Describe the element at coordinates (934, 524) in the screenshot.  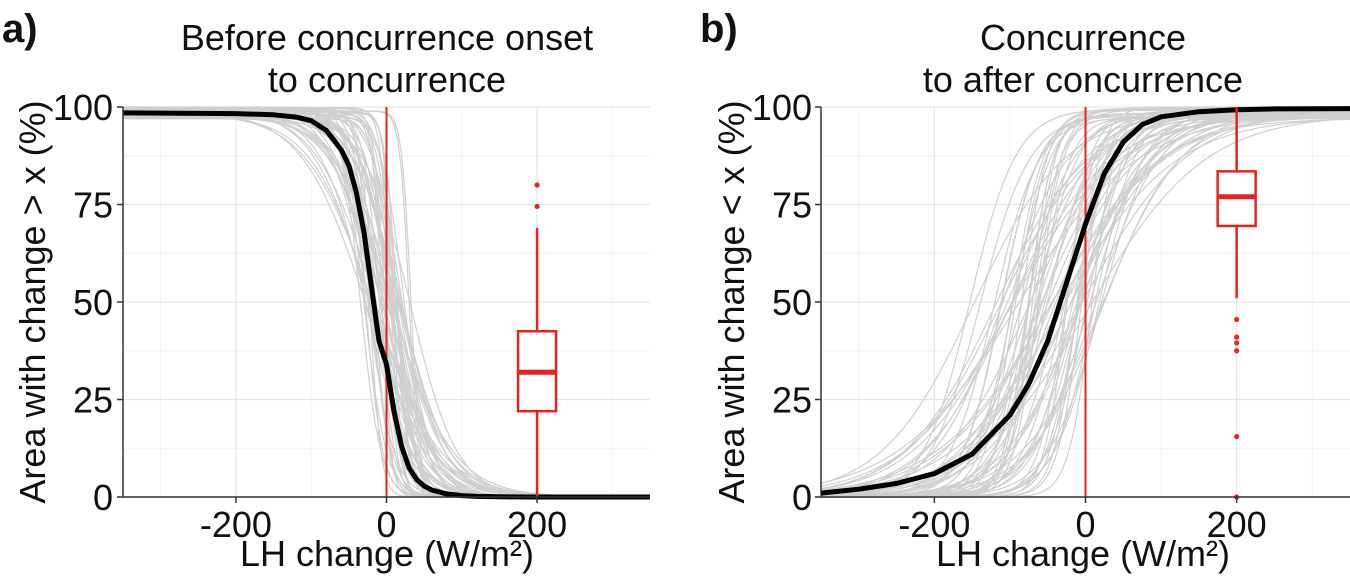
I see `panel-b-x-tick-label: -200` at that location.